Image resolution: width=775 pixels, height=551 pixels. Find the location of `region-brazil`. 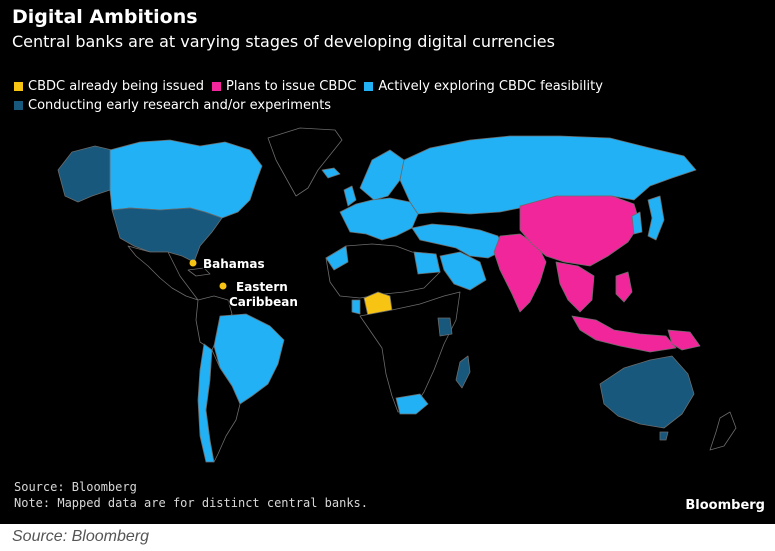

region-brazil is located at coordinates (249, 359).